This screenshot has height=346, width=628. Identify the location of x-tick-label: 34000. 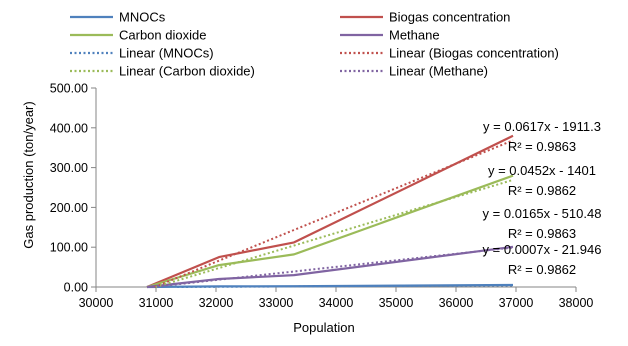
(336, 303).